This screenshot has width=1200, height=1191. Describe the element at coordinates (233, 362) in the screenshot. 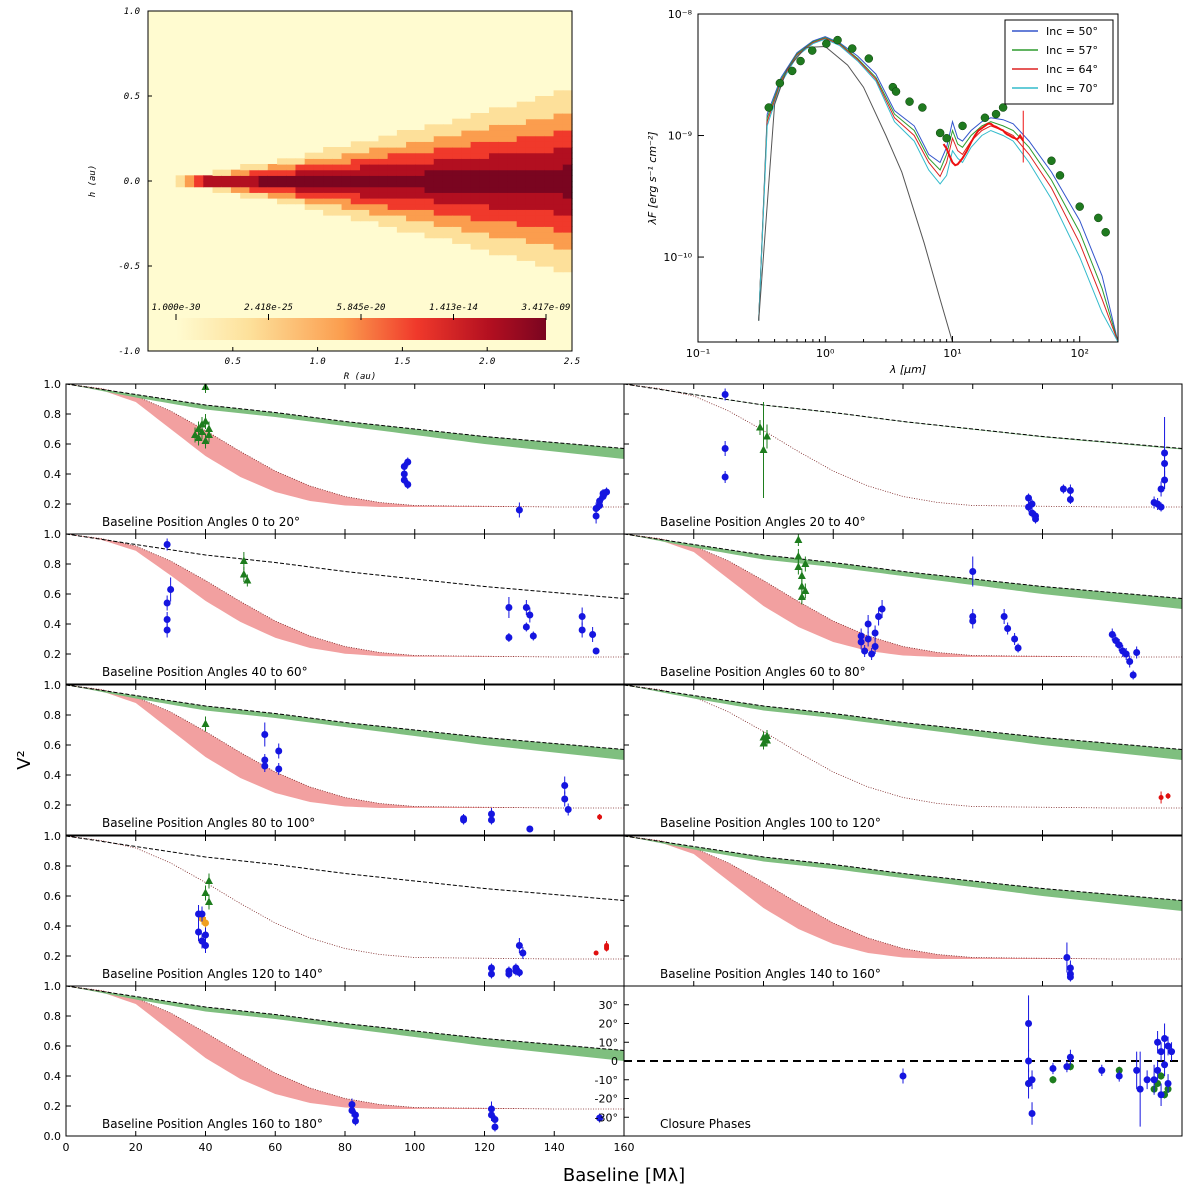

I see `heatmap-x-tick-label: 0.5` at that location.